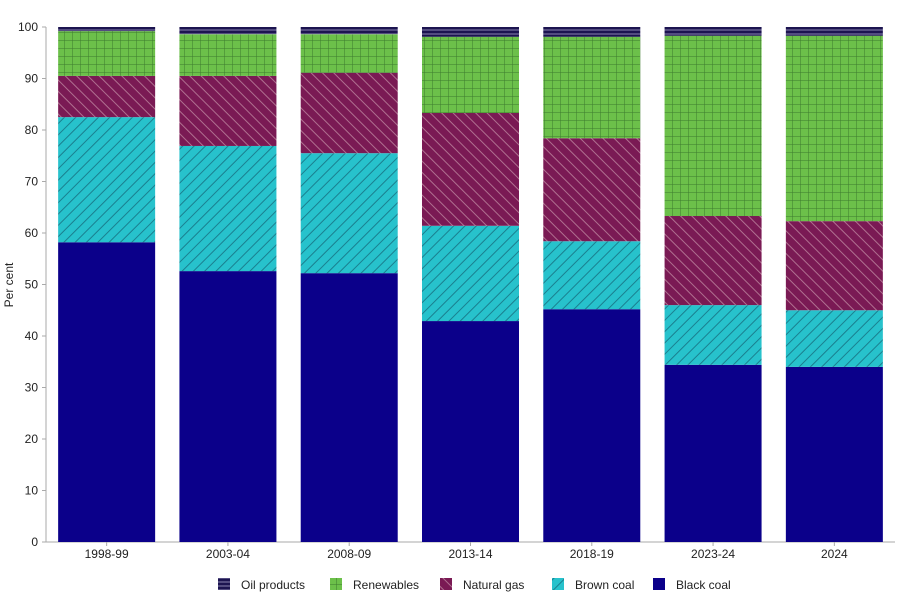 The height and width of the screenshot is (605, 900). I want to click on y-tick-label: 100, so click(28, 27).